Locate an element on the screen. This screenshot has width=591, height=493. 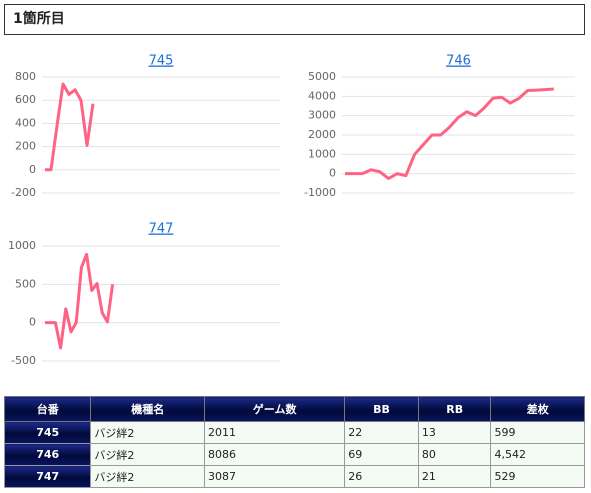
table-cell: 26 is located at coordinates (381, 476).